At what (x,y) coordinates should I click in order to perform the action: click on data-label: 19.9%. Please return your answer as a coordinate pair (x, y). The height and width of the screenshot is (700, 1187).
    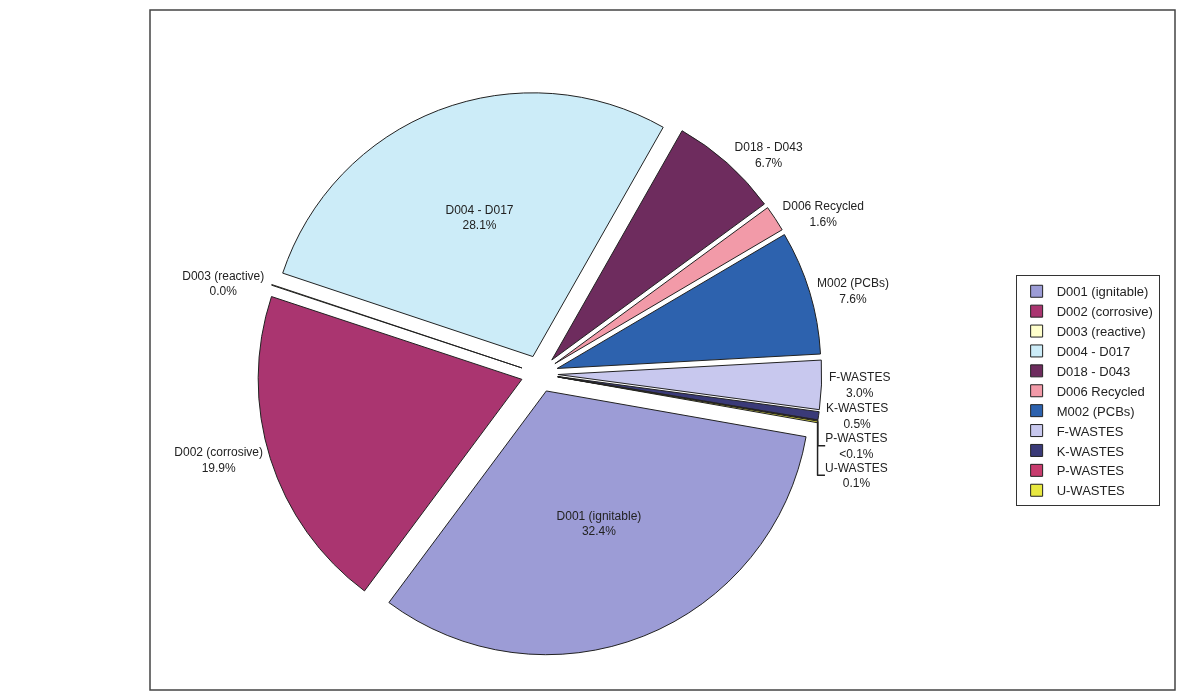
    Looking at the image, I should click on (218, 467).